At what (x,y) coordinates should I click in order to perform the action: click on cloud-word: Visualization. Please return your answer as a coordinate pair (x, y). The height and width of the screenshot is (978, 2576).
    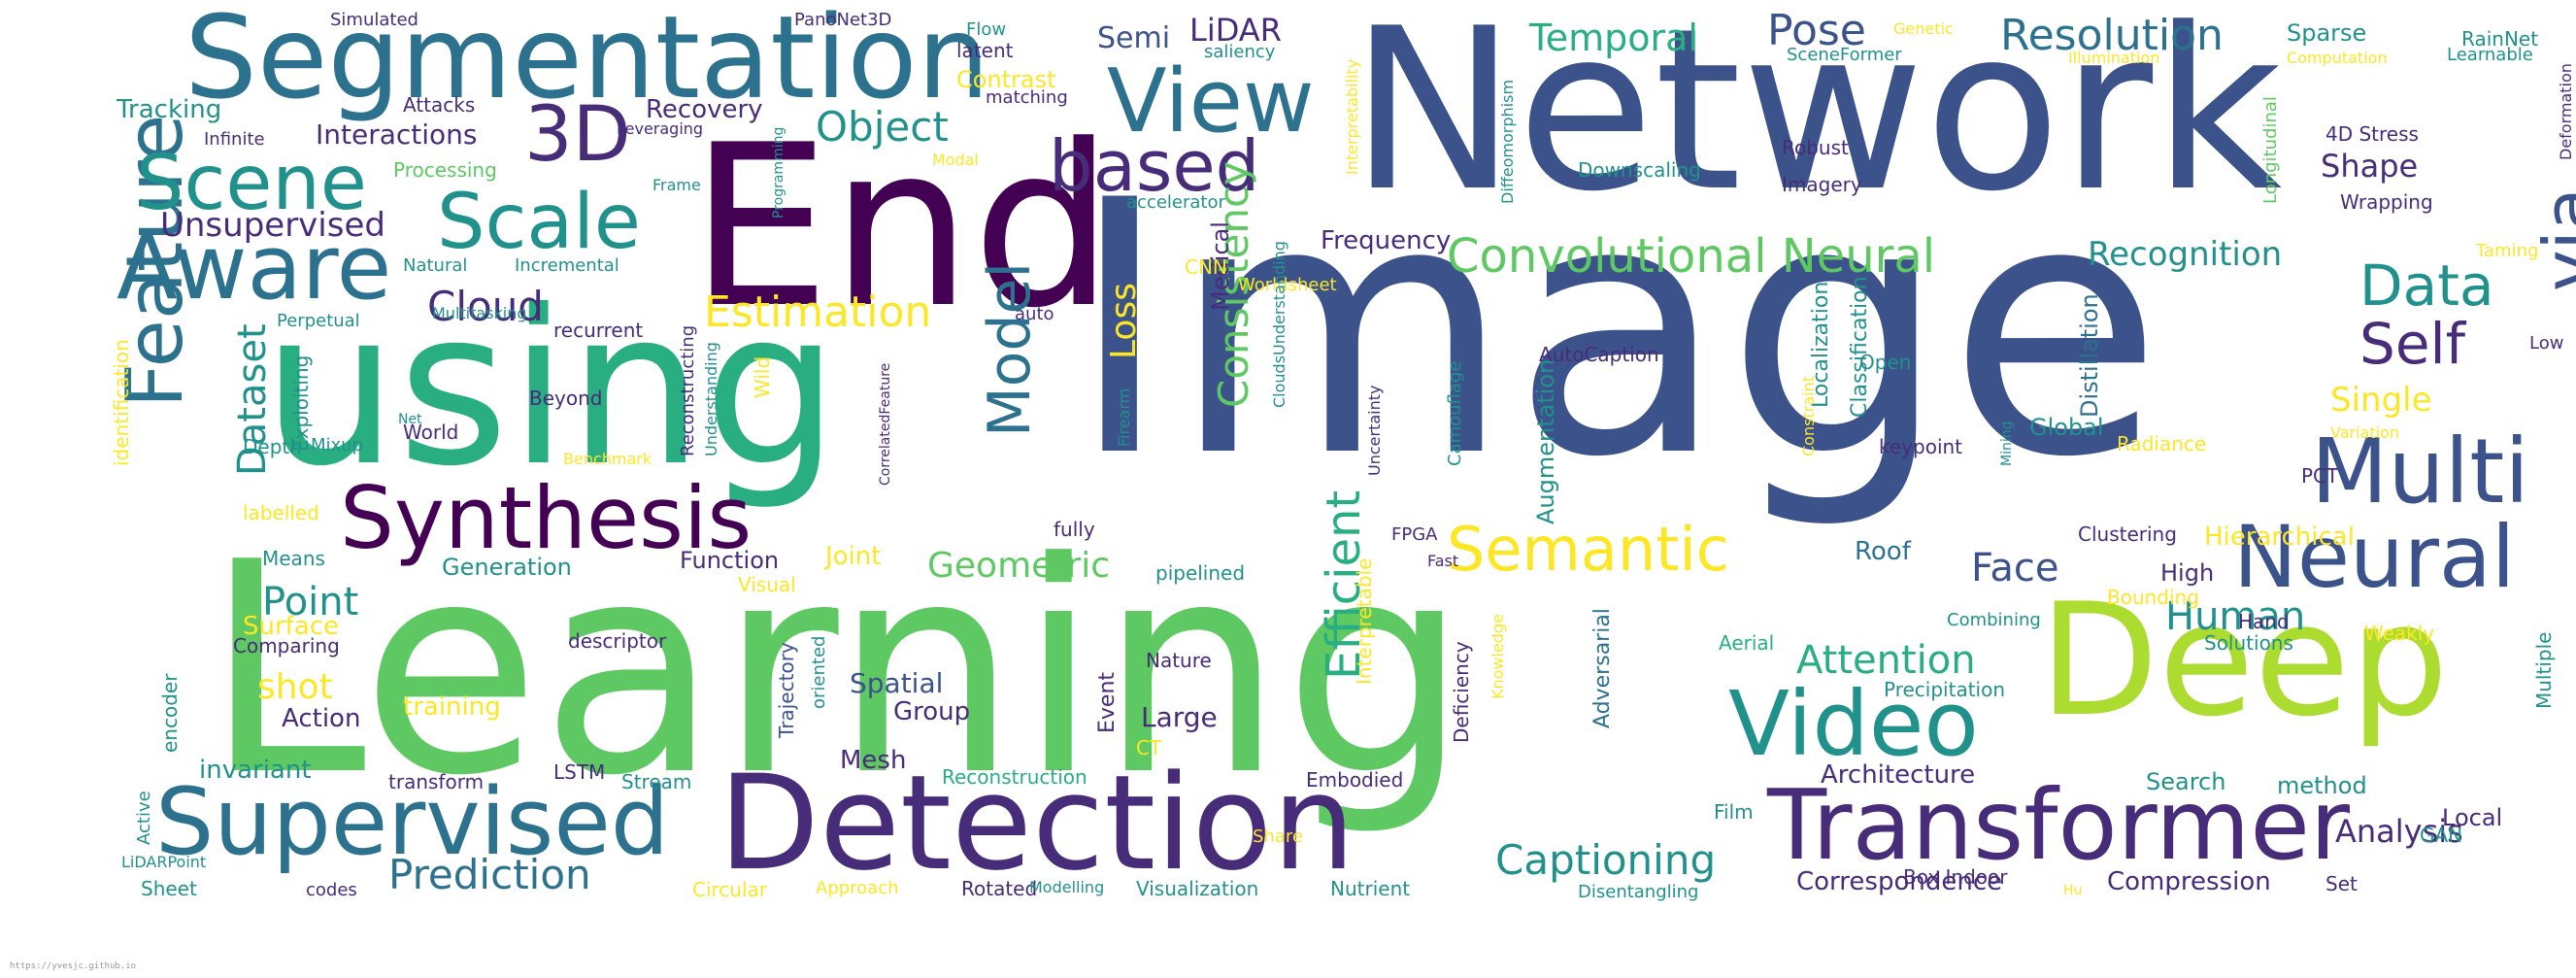
    Looking at the image, I should click on (1197, 888).